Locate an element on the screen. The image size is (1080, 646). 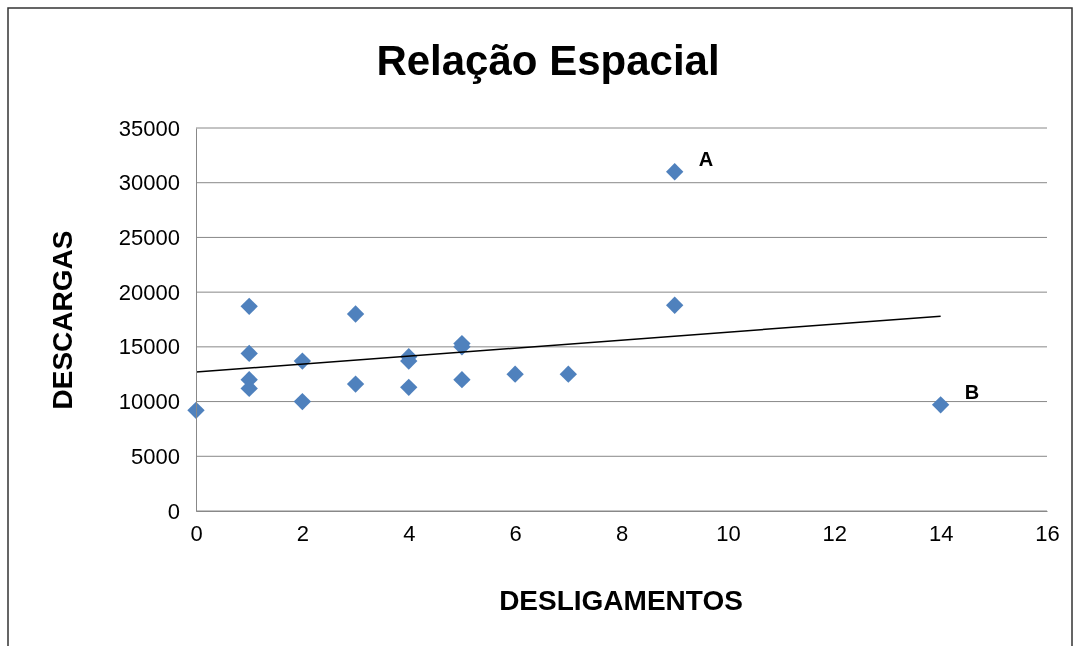
x-tick-label: 4 is located at coordinates (409, 533).